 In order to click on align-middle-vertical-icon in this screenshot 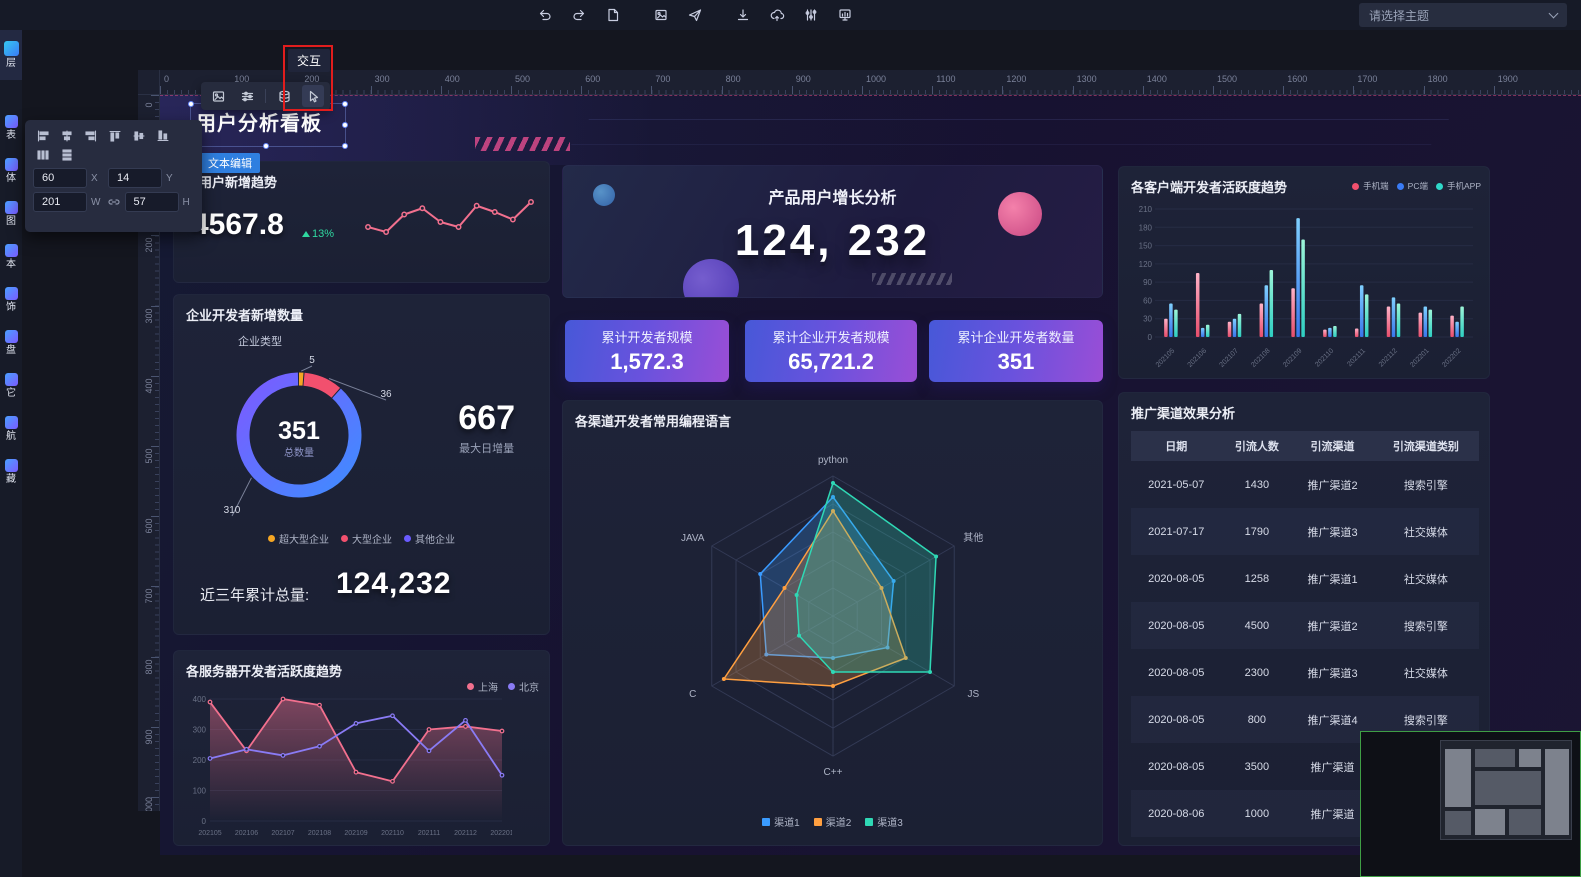, I will do `click(138, 135)`.